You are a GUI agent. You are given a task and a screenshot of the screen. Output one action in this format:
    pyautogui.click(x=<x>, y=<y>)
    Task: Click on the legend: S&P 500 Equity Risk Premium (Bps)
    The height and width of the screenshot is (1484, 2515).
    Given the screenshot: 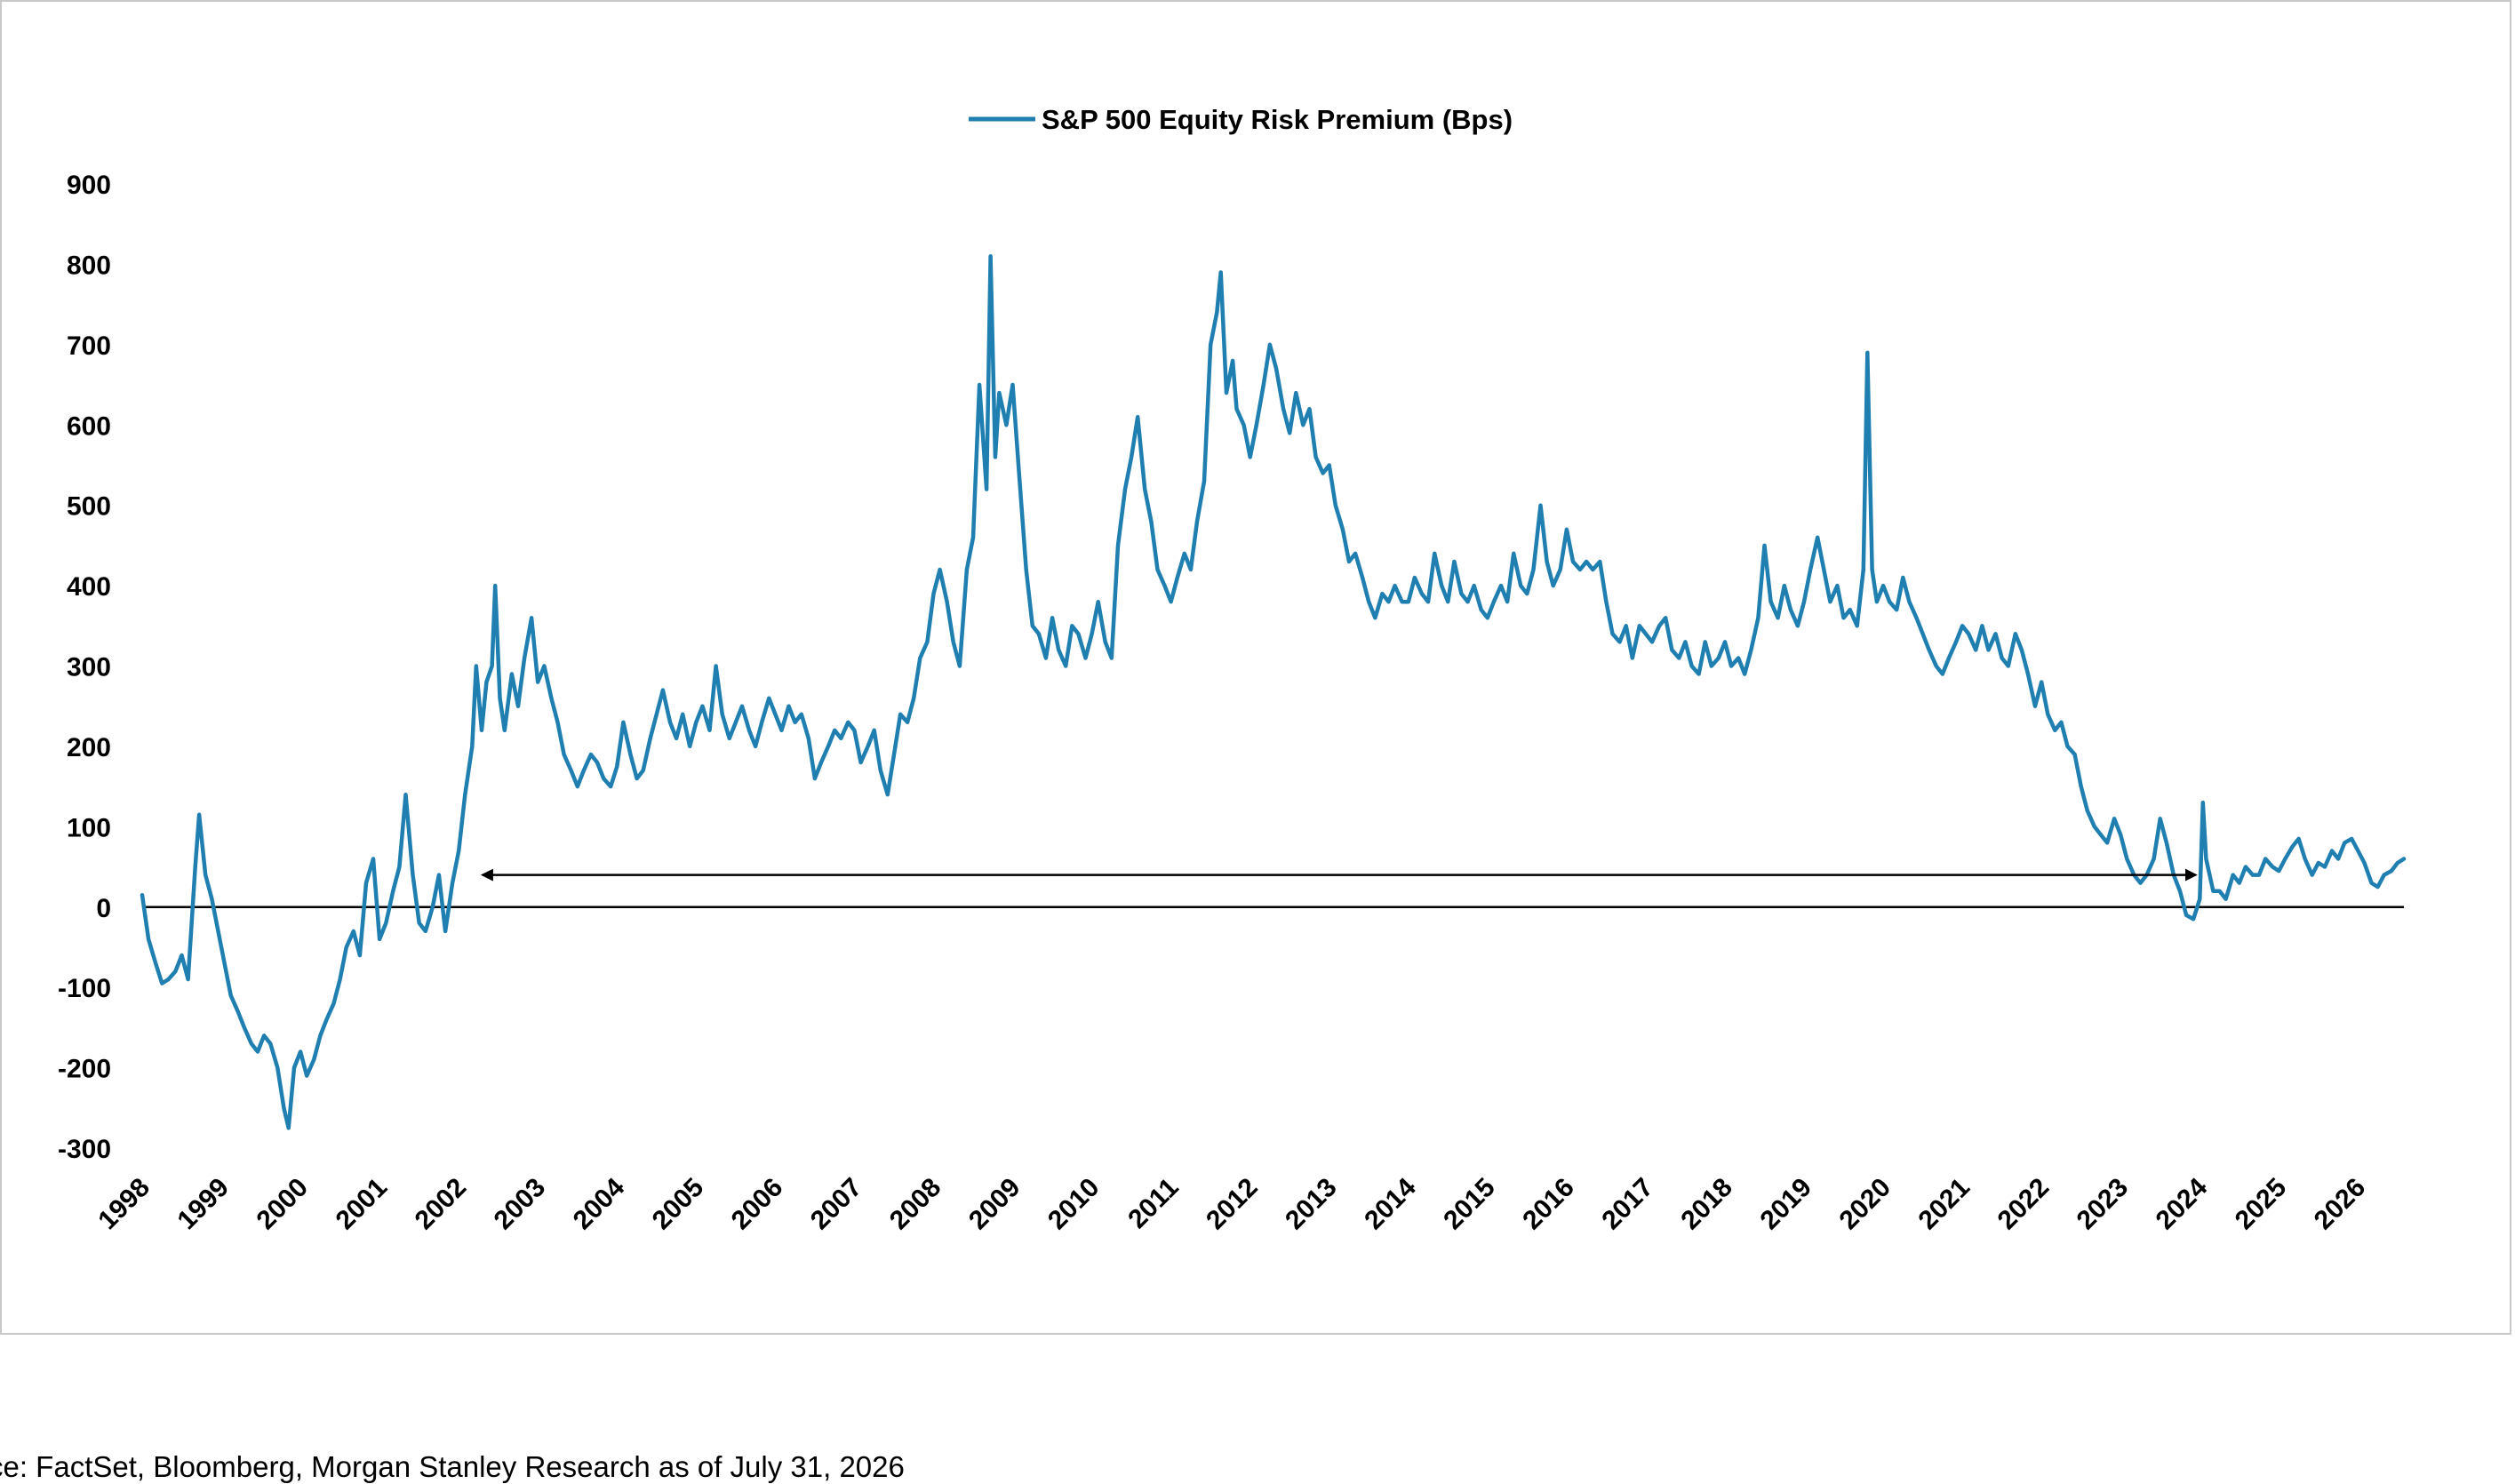 What is the action you would take?
    pyautogui.click(x=1241, y=119)
    